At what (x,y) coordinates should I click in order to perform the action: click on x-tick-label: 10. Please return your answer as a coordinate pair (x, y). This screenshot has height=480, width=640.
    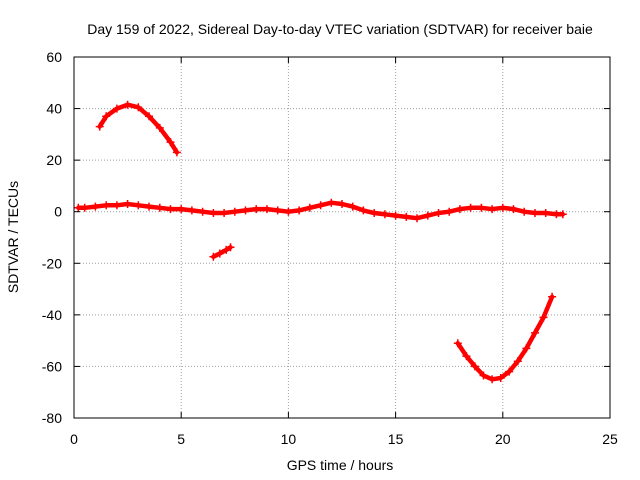
    Looking at the image, I should click on (289, 439).